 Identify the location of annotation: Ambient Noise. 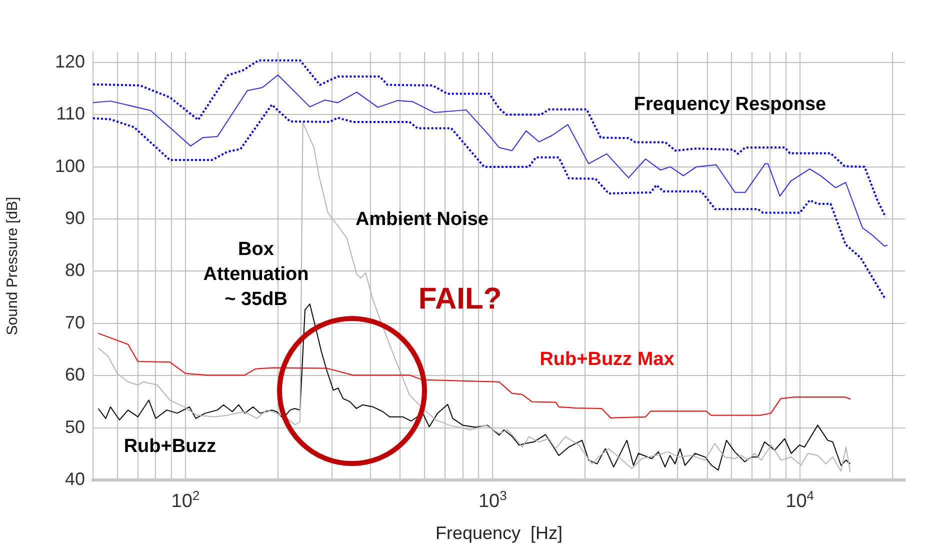
(422, 219).